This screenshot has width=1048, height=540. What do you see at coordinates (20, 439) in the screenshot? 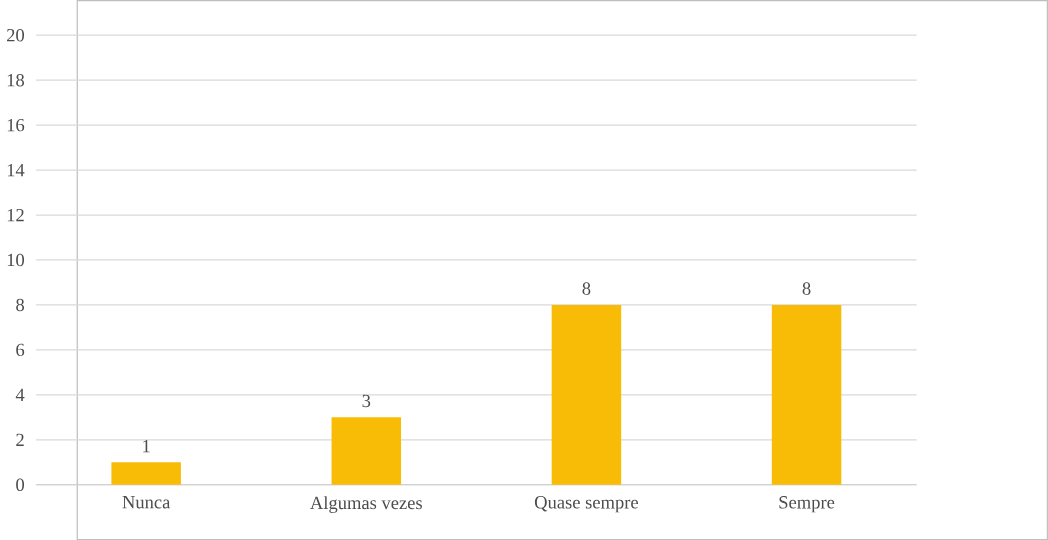
I see `y-tick-label: 2` at bounding box center [20, 439].